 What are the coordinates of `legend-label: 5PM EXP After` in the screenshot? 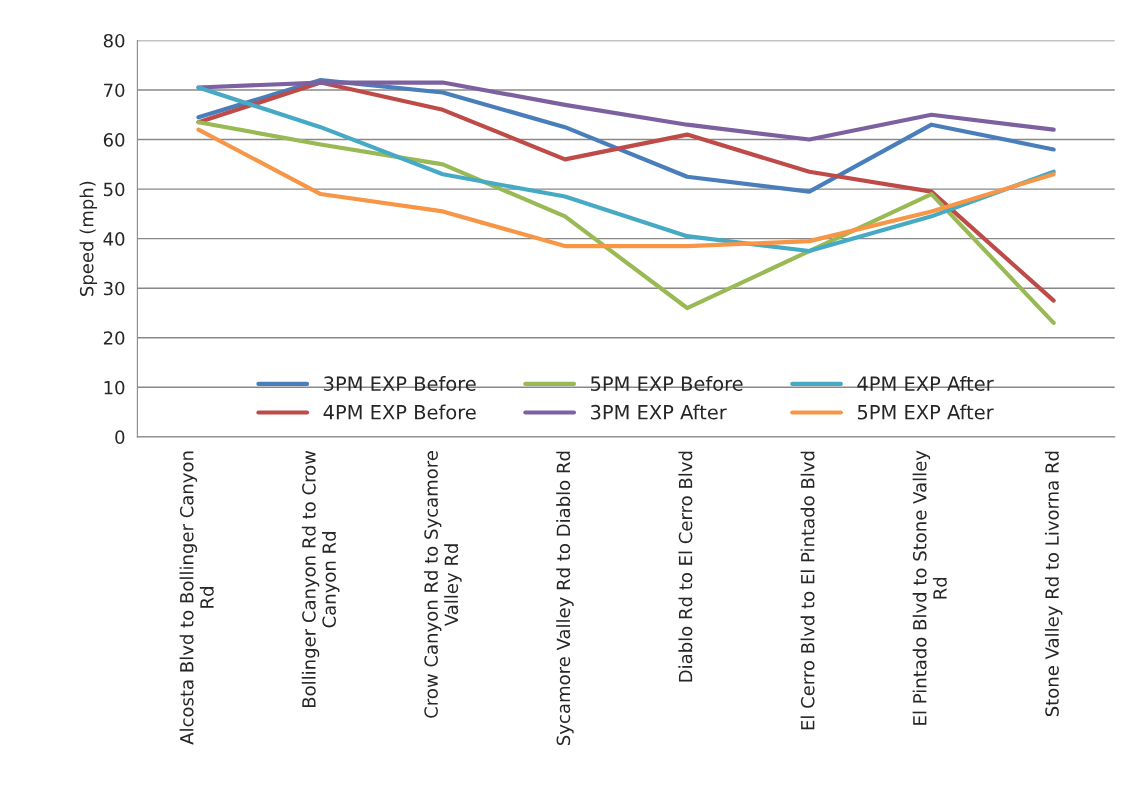 It's located at (925, 412).